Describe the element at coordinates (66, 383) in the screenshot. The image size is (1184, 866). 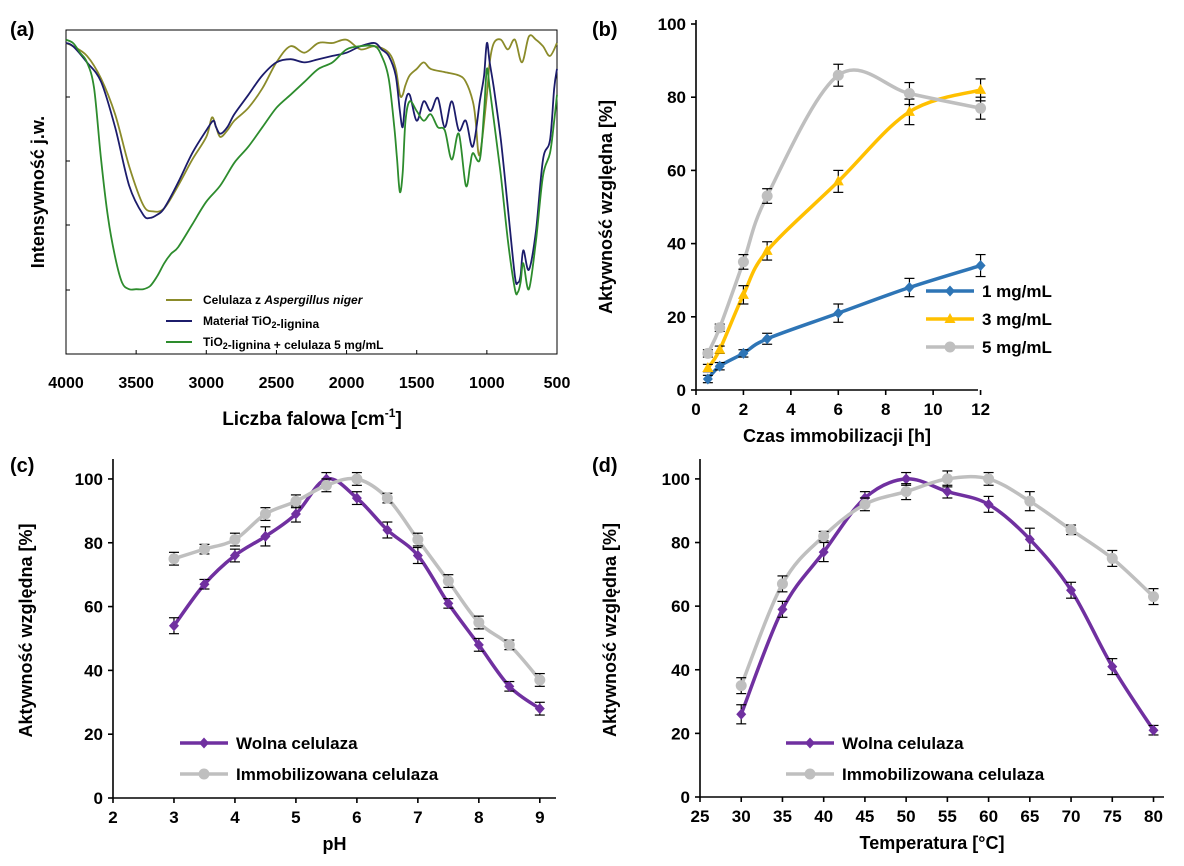
I see `x-tick-label: 4000` at that location.